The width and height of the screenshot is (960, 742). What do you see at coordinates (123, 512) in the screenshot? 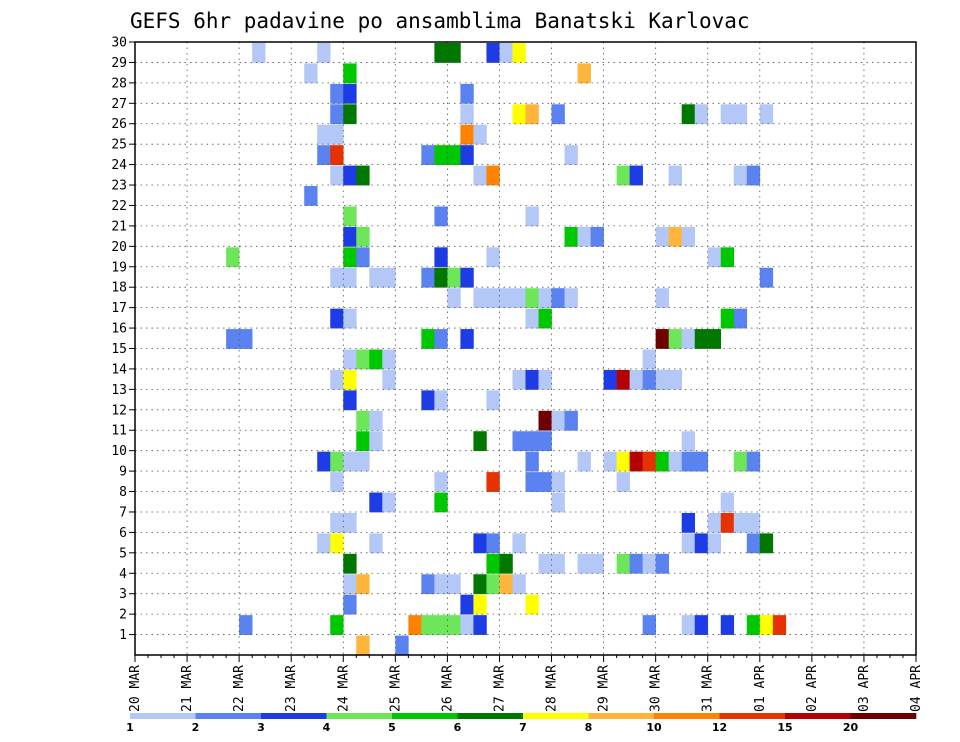
I see `y-tick-label: 7` at bounding box center [123, 512].